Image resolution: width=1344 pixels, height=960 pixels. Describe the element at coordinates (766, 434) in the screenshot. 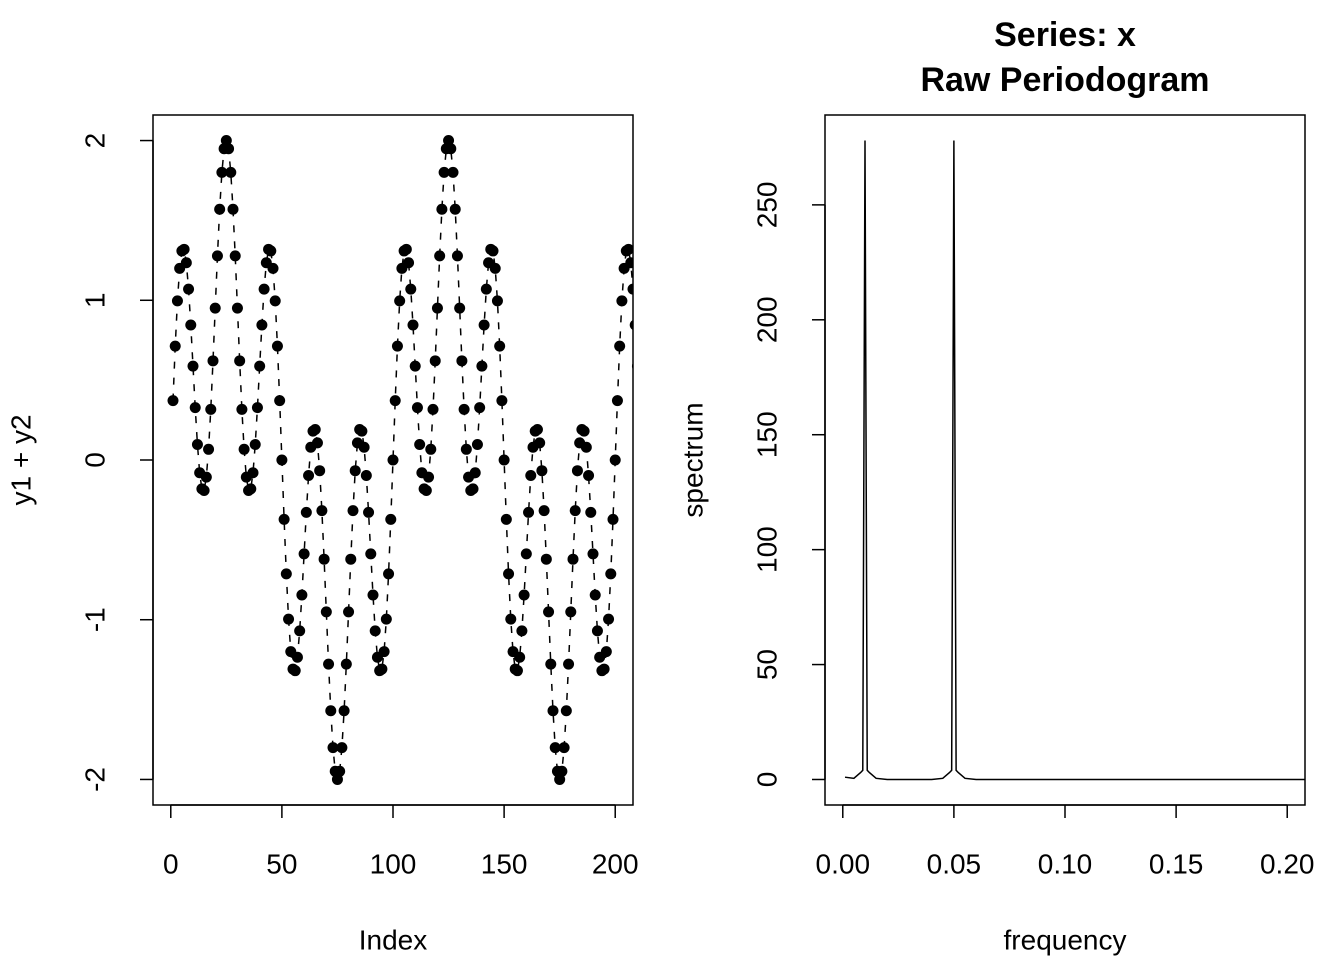

I see `y-tick-label: 150` at that location.